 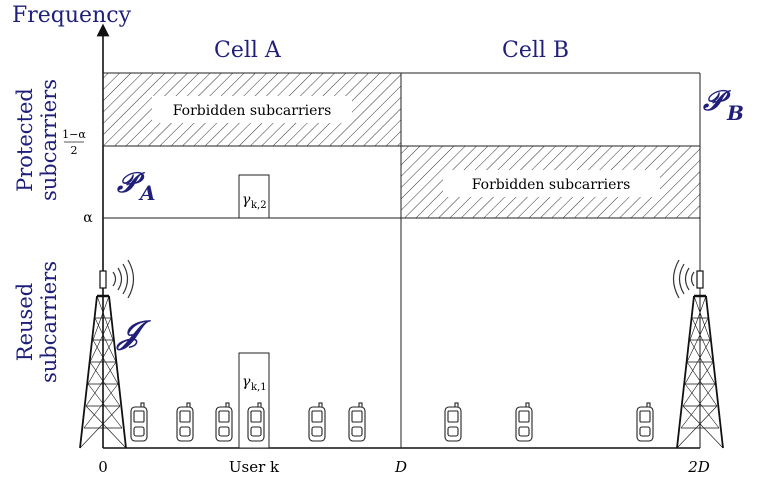 I want to click on gamma-k2-box: γ k,2, so click(x=254, y=196).